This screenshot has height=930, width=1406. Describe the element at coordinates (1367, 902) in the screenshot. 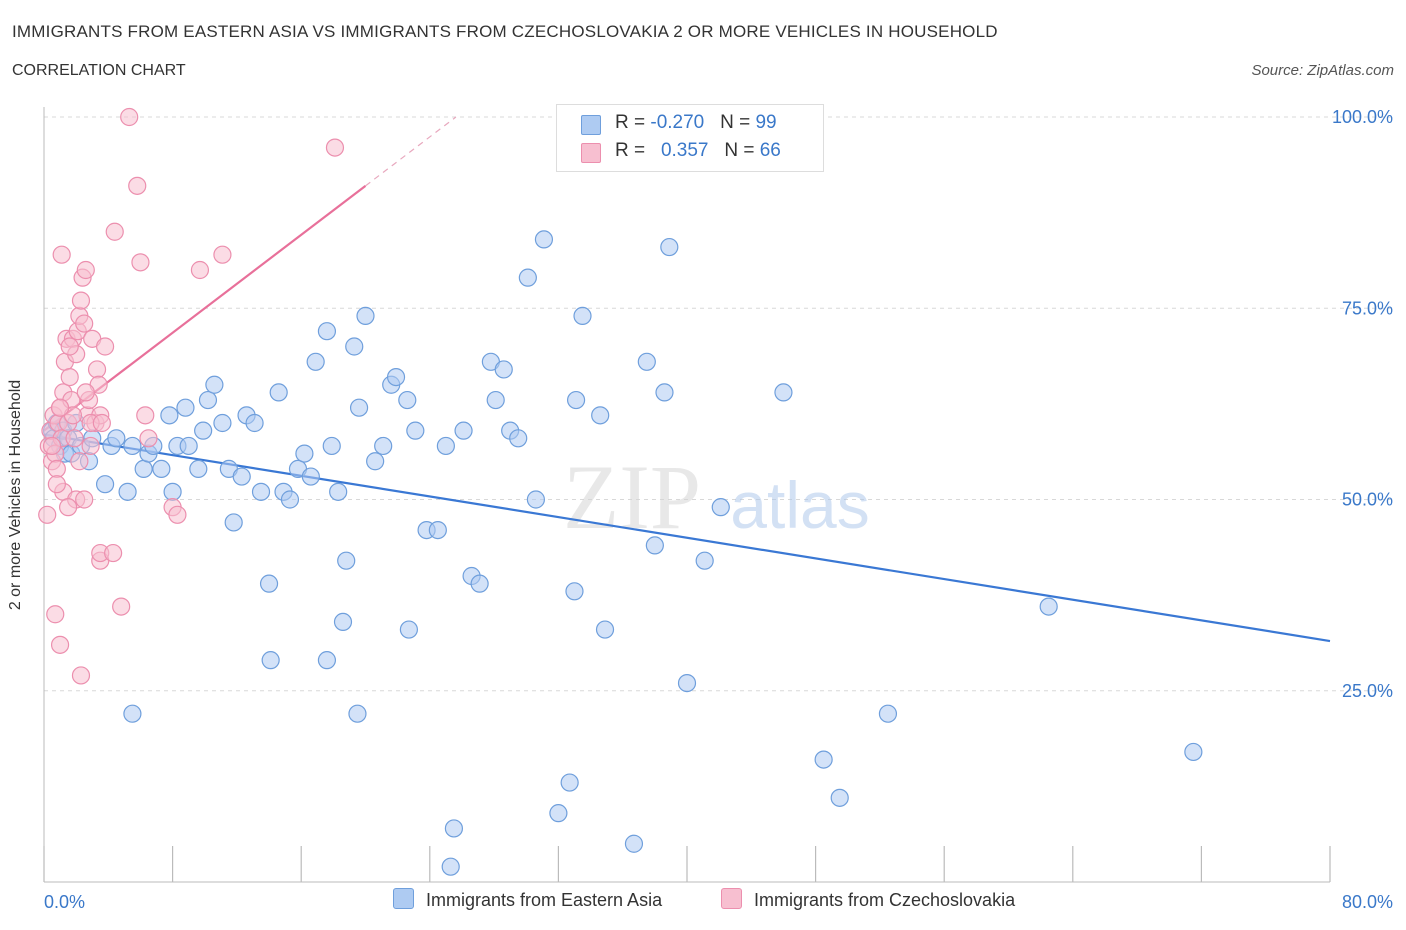

I see `x-tick-label: 80.0%` at that location.